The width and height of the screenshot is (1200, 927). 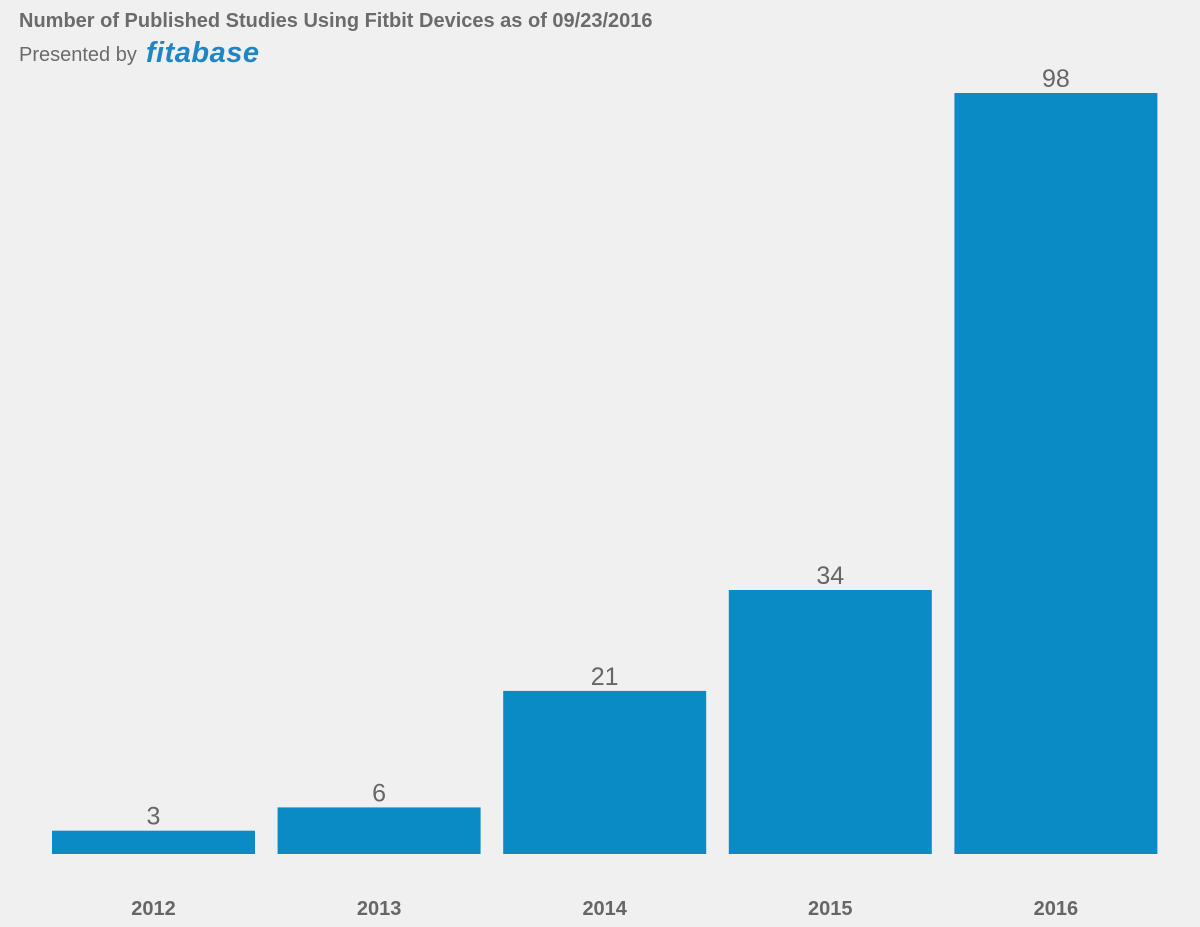 I want to click on x-tick-label-2013: 2013, so click(x=379, y=909).